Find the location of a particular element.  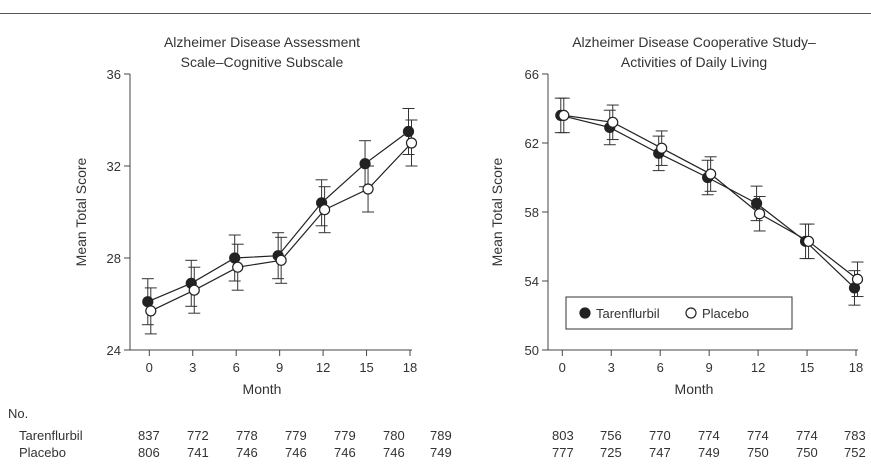

y-tick-label: 24 is located at coordinates (114, 350).